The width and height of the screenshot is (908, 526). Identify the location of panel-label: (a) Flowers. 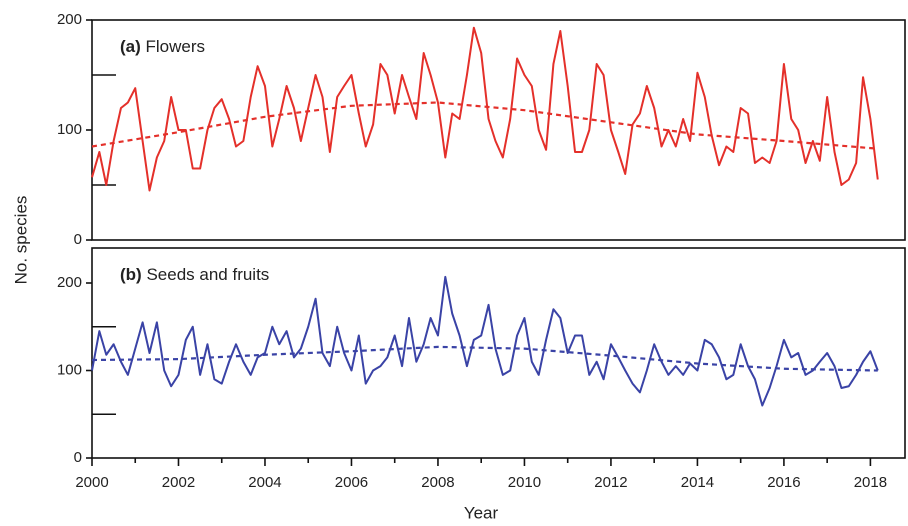
(162, 46).